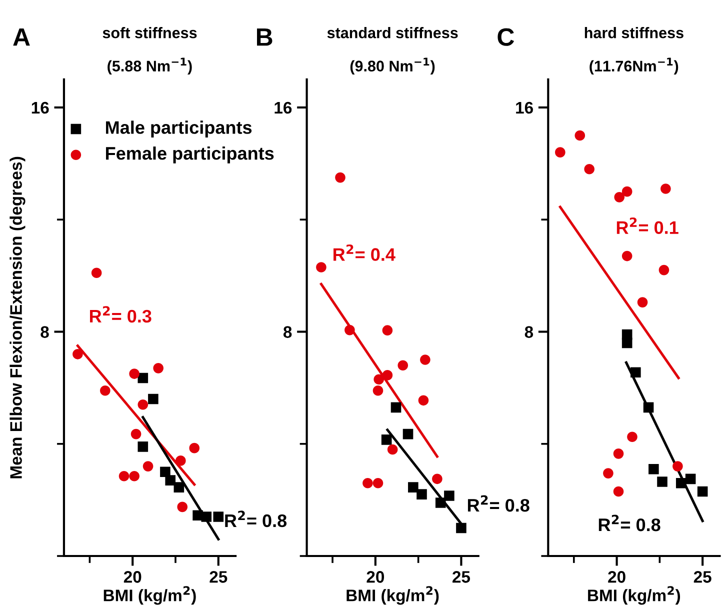 The width and height of the screenshot is (727, 611). What do you see at coordinates (365, 252) in the screenshot?
I see `annotation: R$^{2}$= 0.4` at bounding box center [365, 252].